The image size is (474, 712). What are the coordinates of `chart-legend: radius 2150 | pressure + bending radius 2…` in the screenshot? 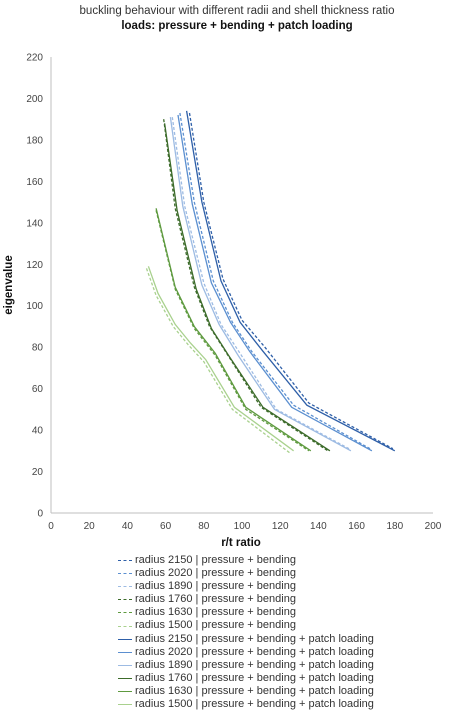 It's located at (246, 632).